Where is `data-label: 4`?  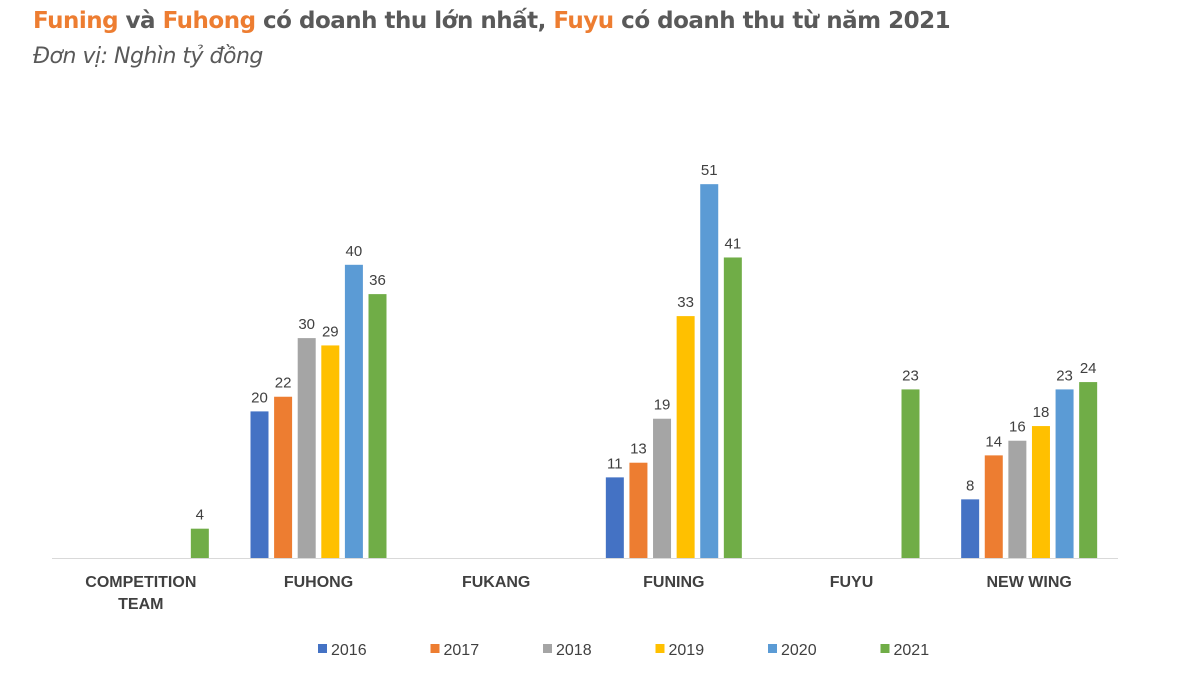 data-label: 4 is located at coordinates (200, 515).